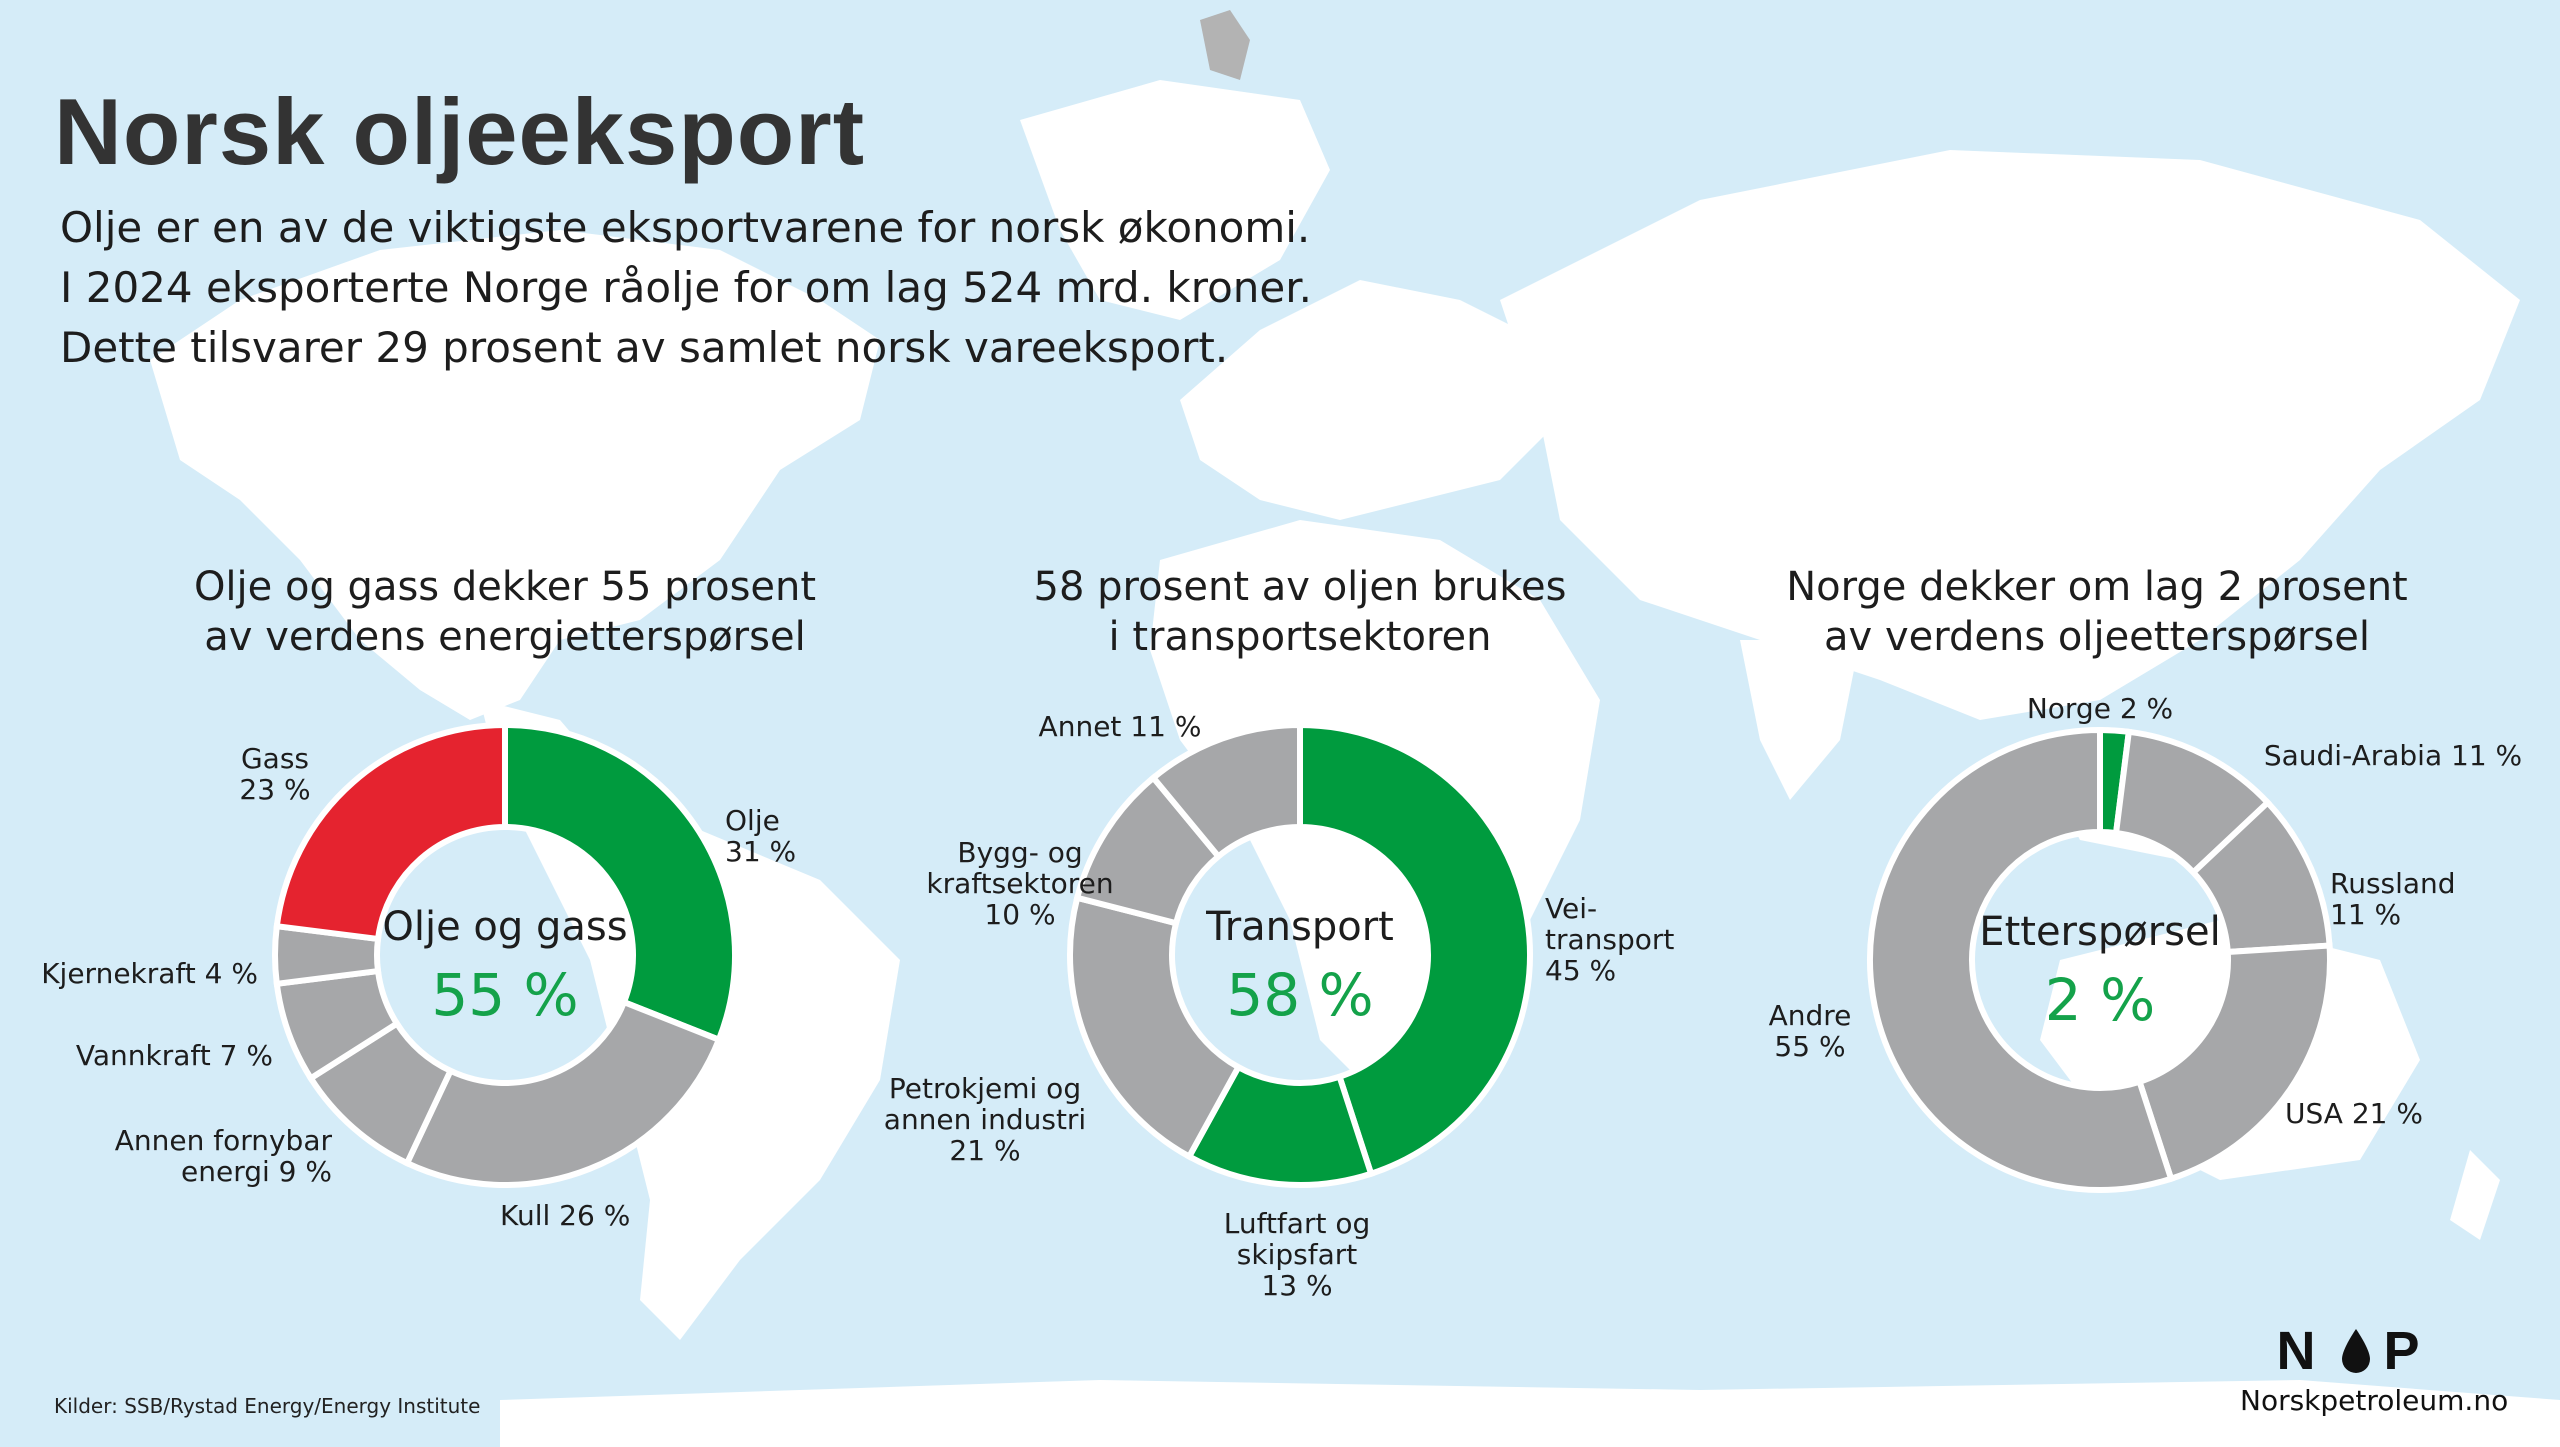 The width and height of the screenshot is (2560, 1447). What do you see at coordinates (2303, 1351) in the screenshot?
I see `logo-letter-n: N` at bounding box center [2303, 1351].